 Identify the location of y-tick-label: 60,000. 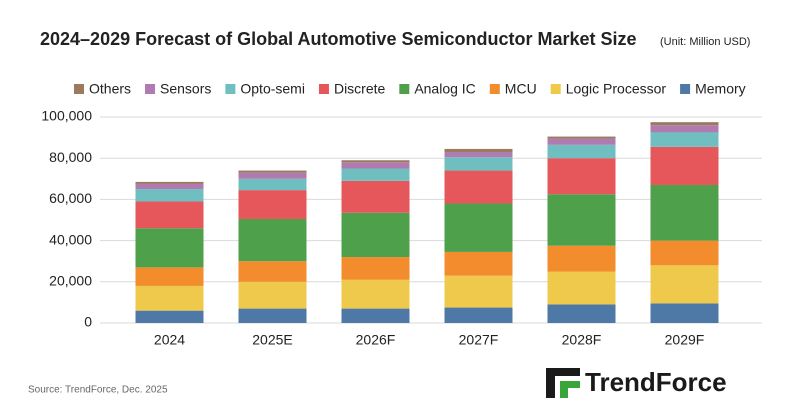
(70, 198).